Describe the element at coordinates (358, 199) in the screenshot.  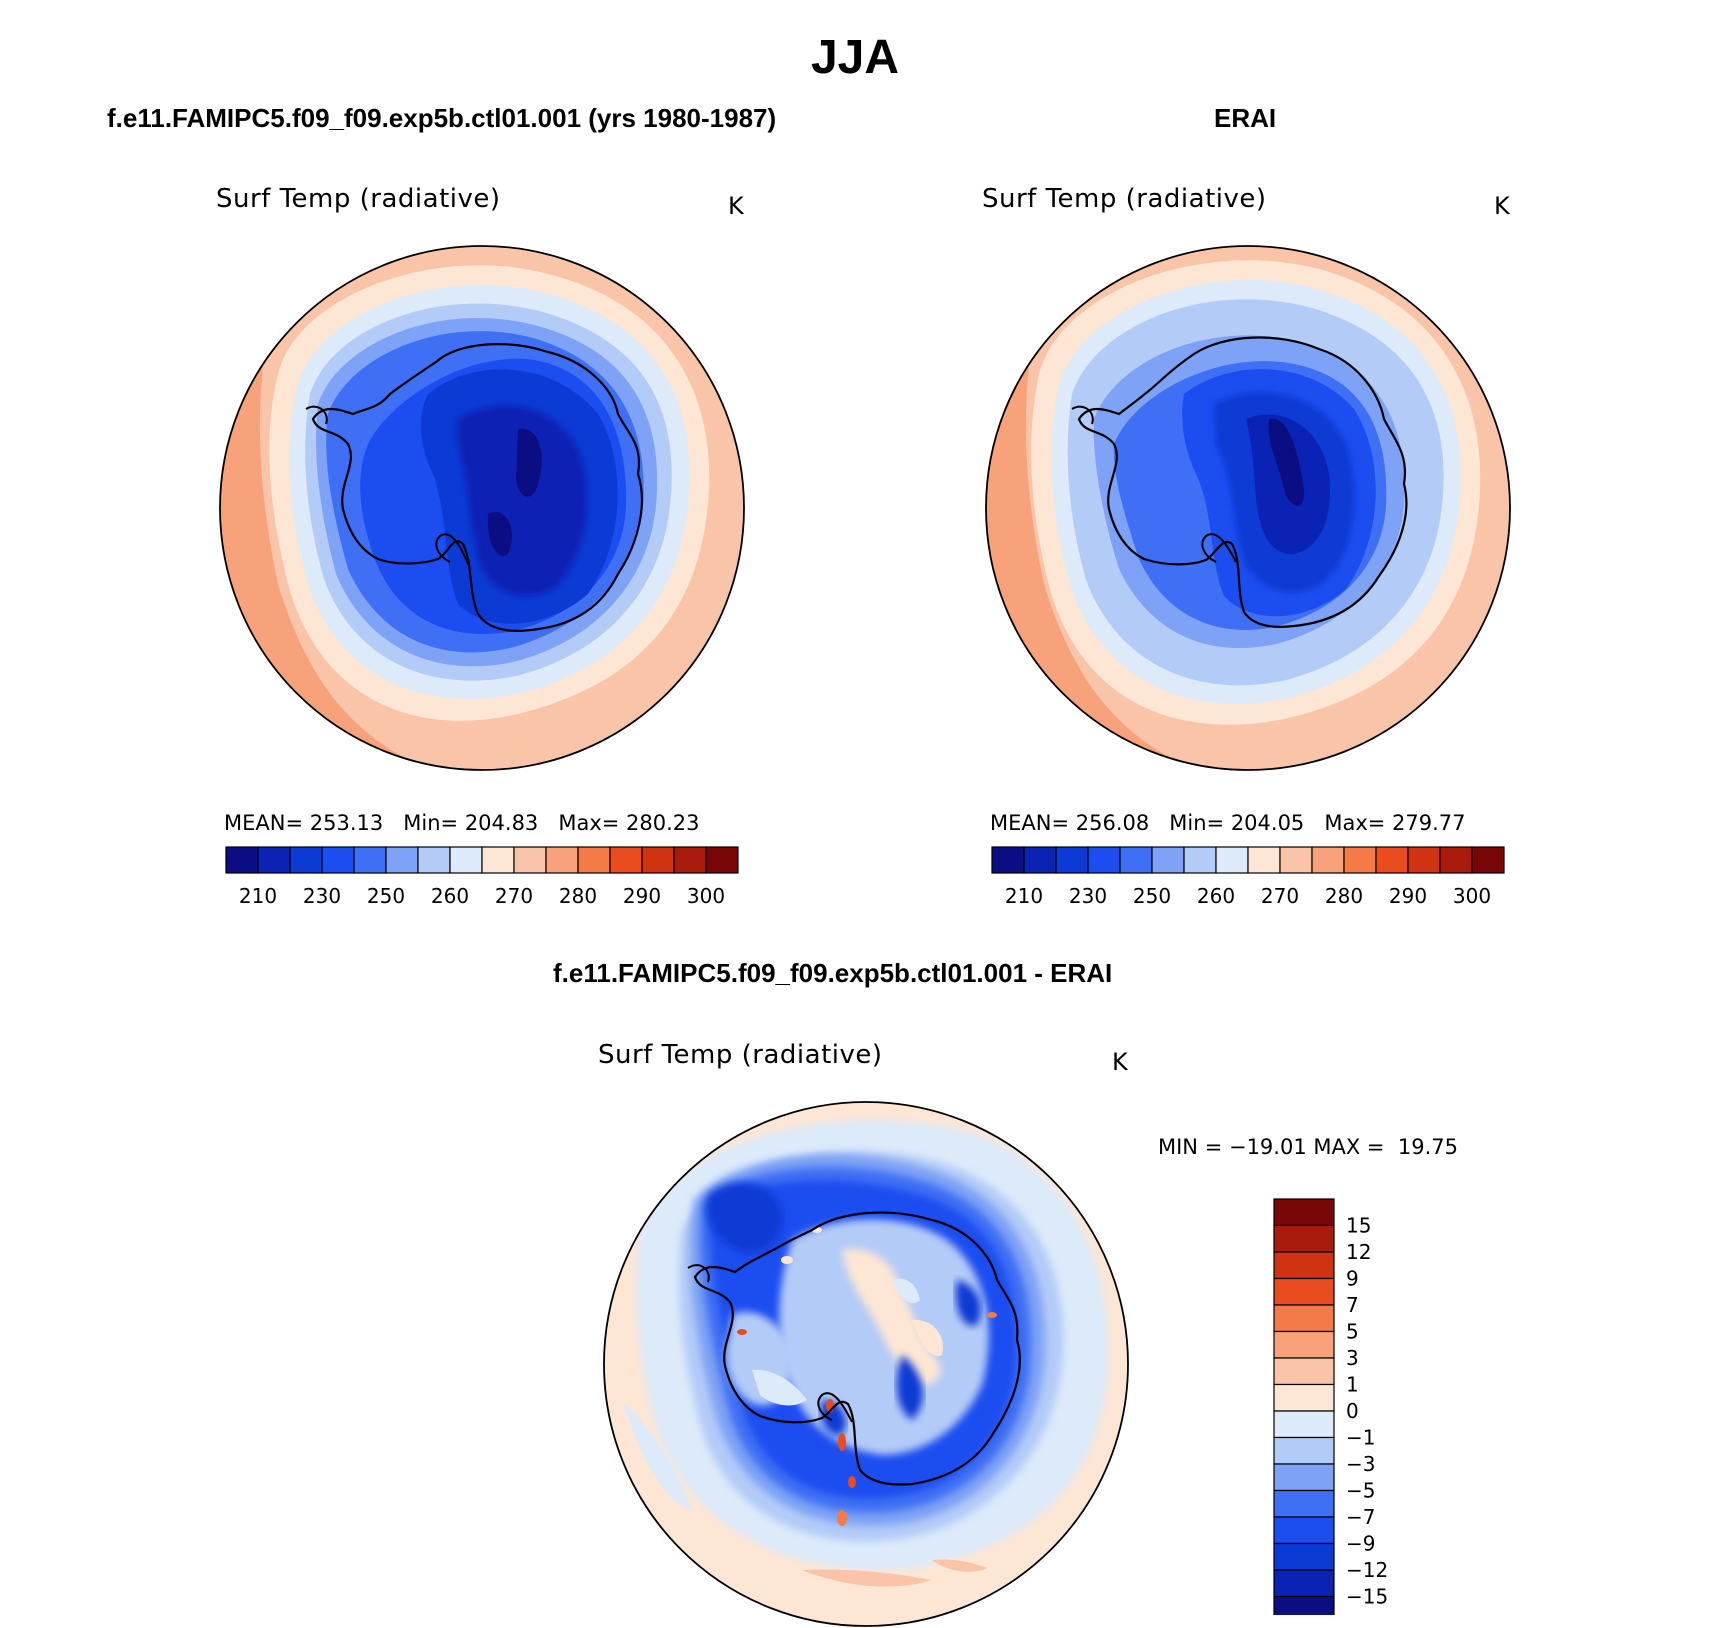
I see `panel-1-variable-title: Surf Temp (radiative)` at that location.